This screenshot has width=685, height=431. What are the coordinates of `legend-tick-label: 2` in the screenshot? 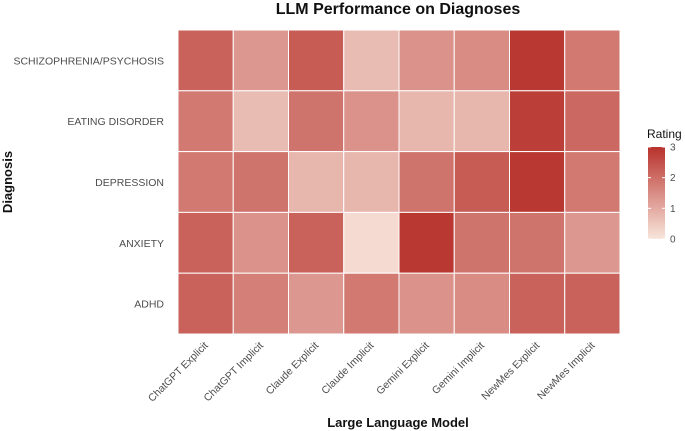 It's located at (673, 178).